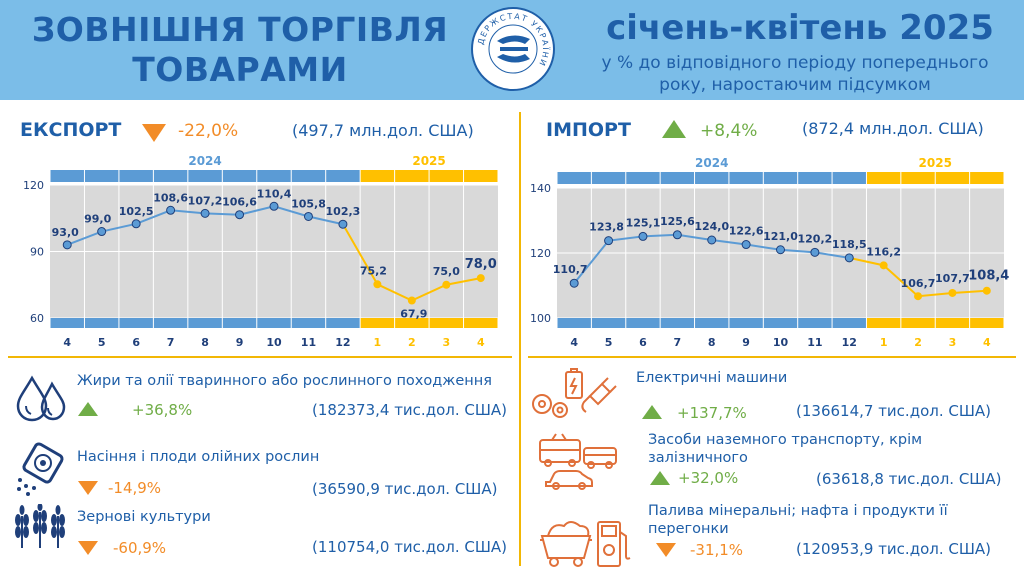 Image resolution: width=1024 pixels, height=576 pixels. What do you see at coordinates (540, 188) in the screenshot?
I see `y-tick-label: 140` at bounding box center [540, 188].